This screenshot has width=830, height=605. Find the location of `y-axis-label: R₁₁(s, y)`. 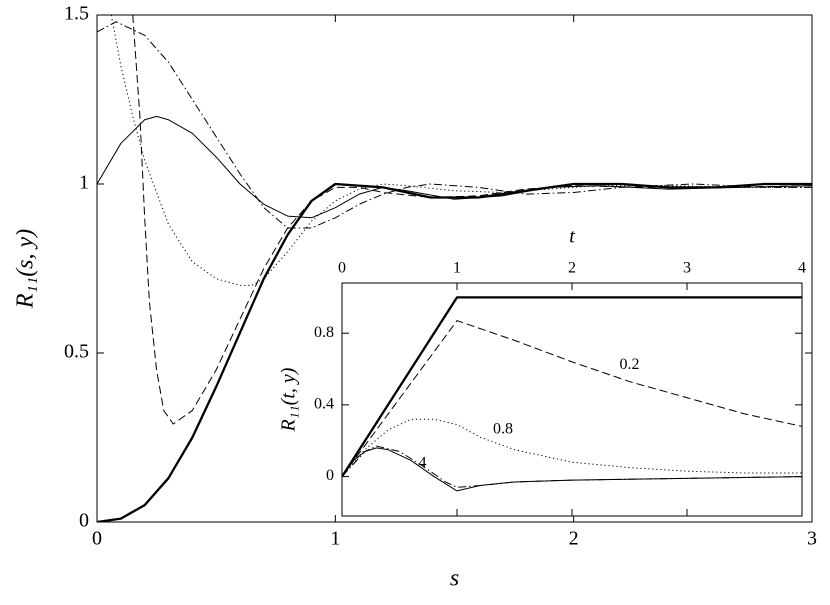

y-axis-label: R₁₁(s, y) is located at coordinates (26, 269).